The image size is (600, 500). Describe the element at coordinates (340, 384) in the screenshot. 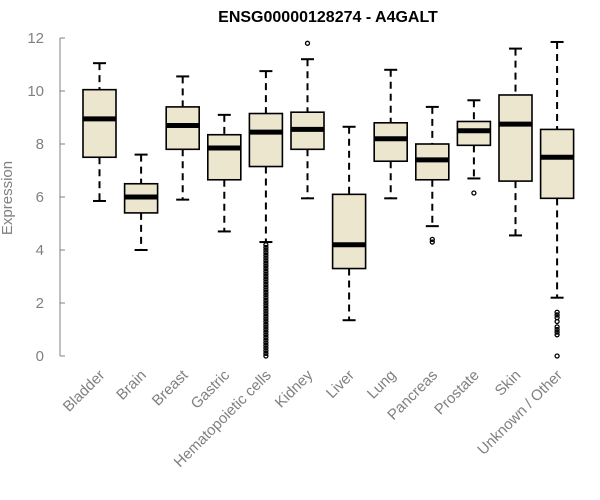

I see `category-label-liver: Liver` at that location.